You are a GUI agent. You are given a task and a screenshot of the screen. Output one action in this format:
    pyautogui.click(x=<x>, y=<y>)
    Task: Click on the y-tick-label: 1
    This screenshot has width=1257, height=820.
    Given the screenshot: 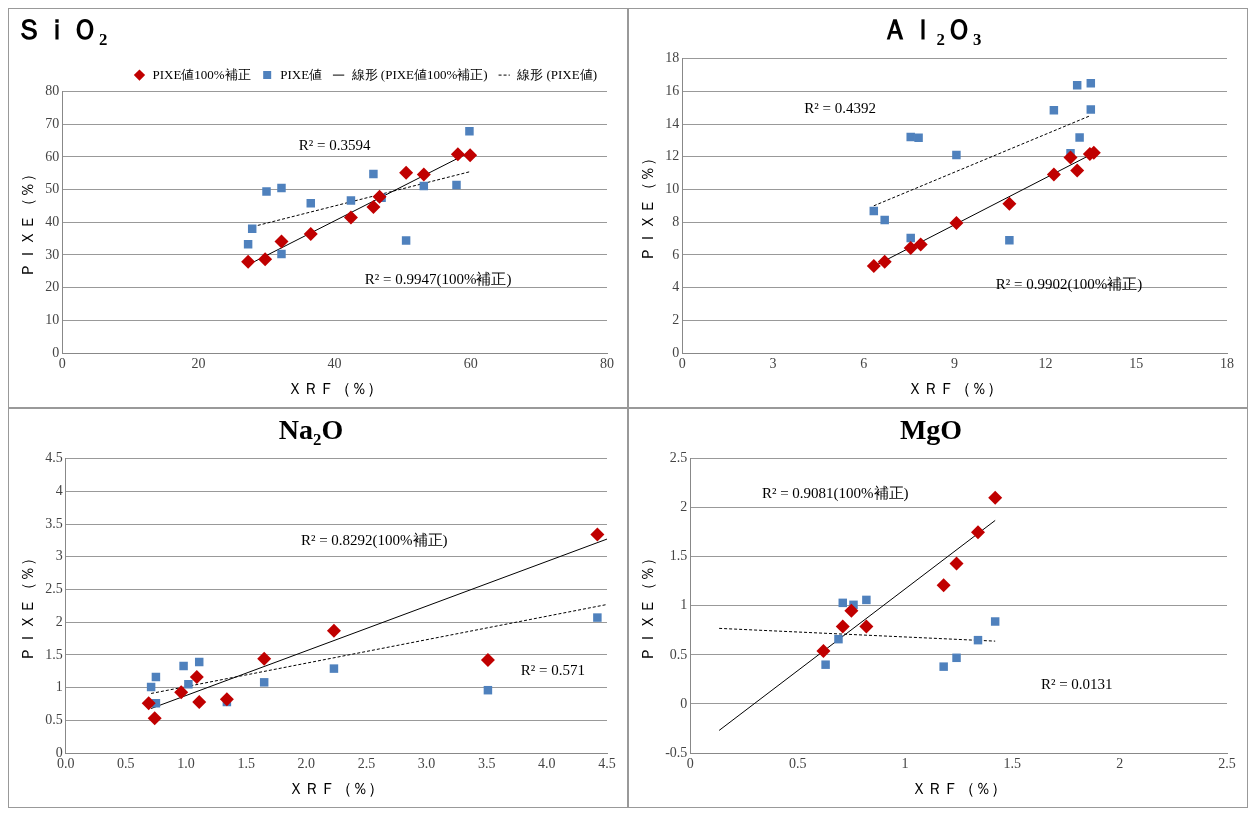 What is the action you would take?
    pyautogui.click(x=59, y=687)
    